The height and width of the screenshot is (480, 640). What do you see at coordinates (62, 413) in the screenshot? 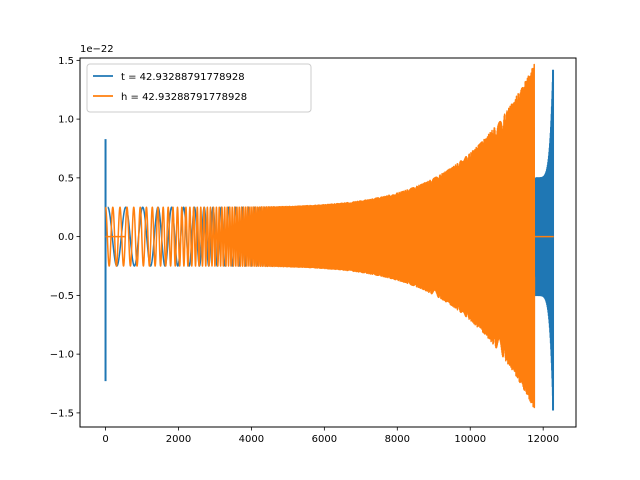
I see `y-tick-label: −1.5` at bounding box center [62, 413].